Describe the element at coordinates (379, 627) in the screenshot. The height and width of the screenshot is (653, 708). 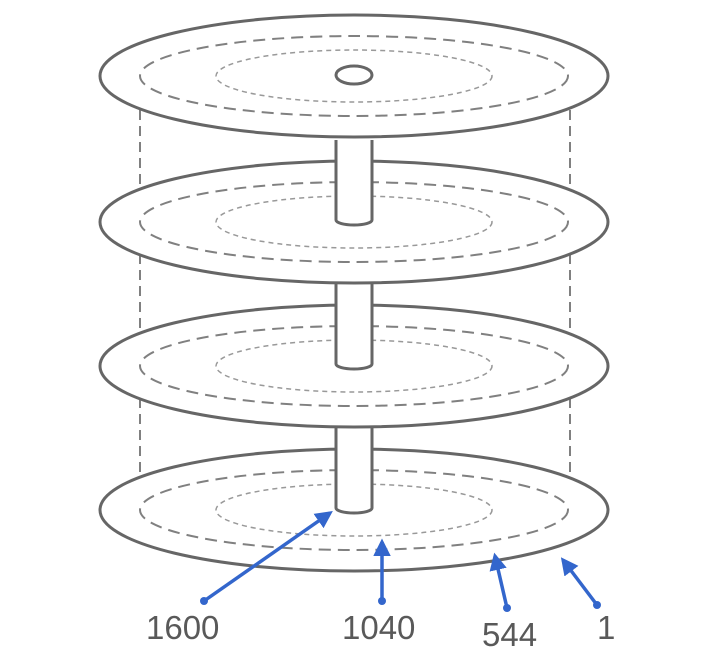
I see `label-cylinder-1040: 1040` at that location.